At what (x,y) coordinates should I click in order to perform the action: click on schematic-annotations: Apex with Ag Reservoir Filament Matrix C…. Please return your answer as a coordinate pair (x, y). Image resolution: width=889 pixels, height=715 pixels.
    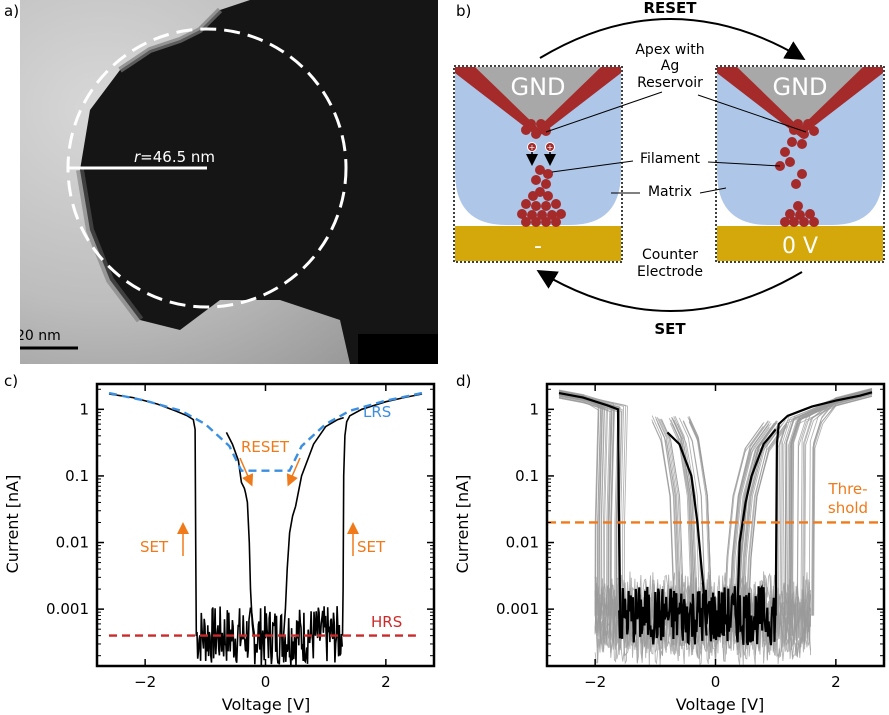
    Looking at the image, I should click on (676, 161).